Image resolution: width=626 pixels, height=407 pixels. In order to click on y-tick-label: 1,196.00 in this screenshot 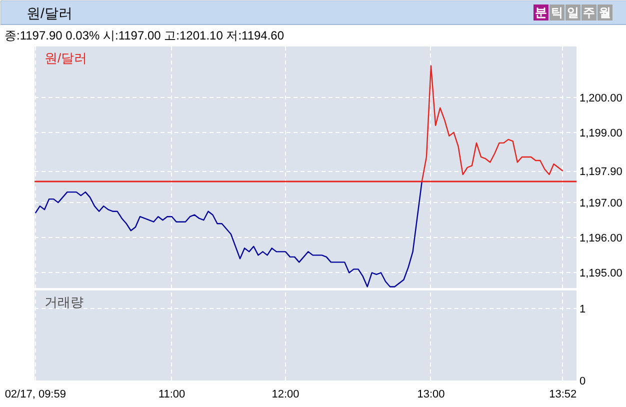, I will do `click(601, 238)`.